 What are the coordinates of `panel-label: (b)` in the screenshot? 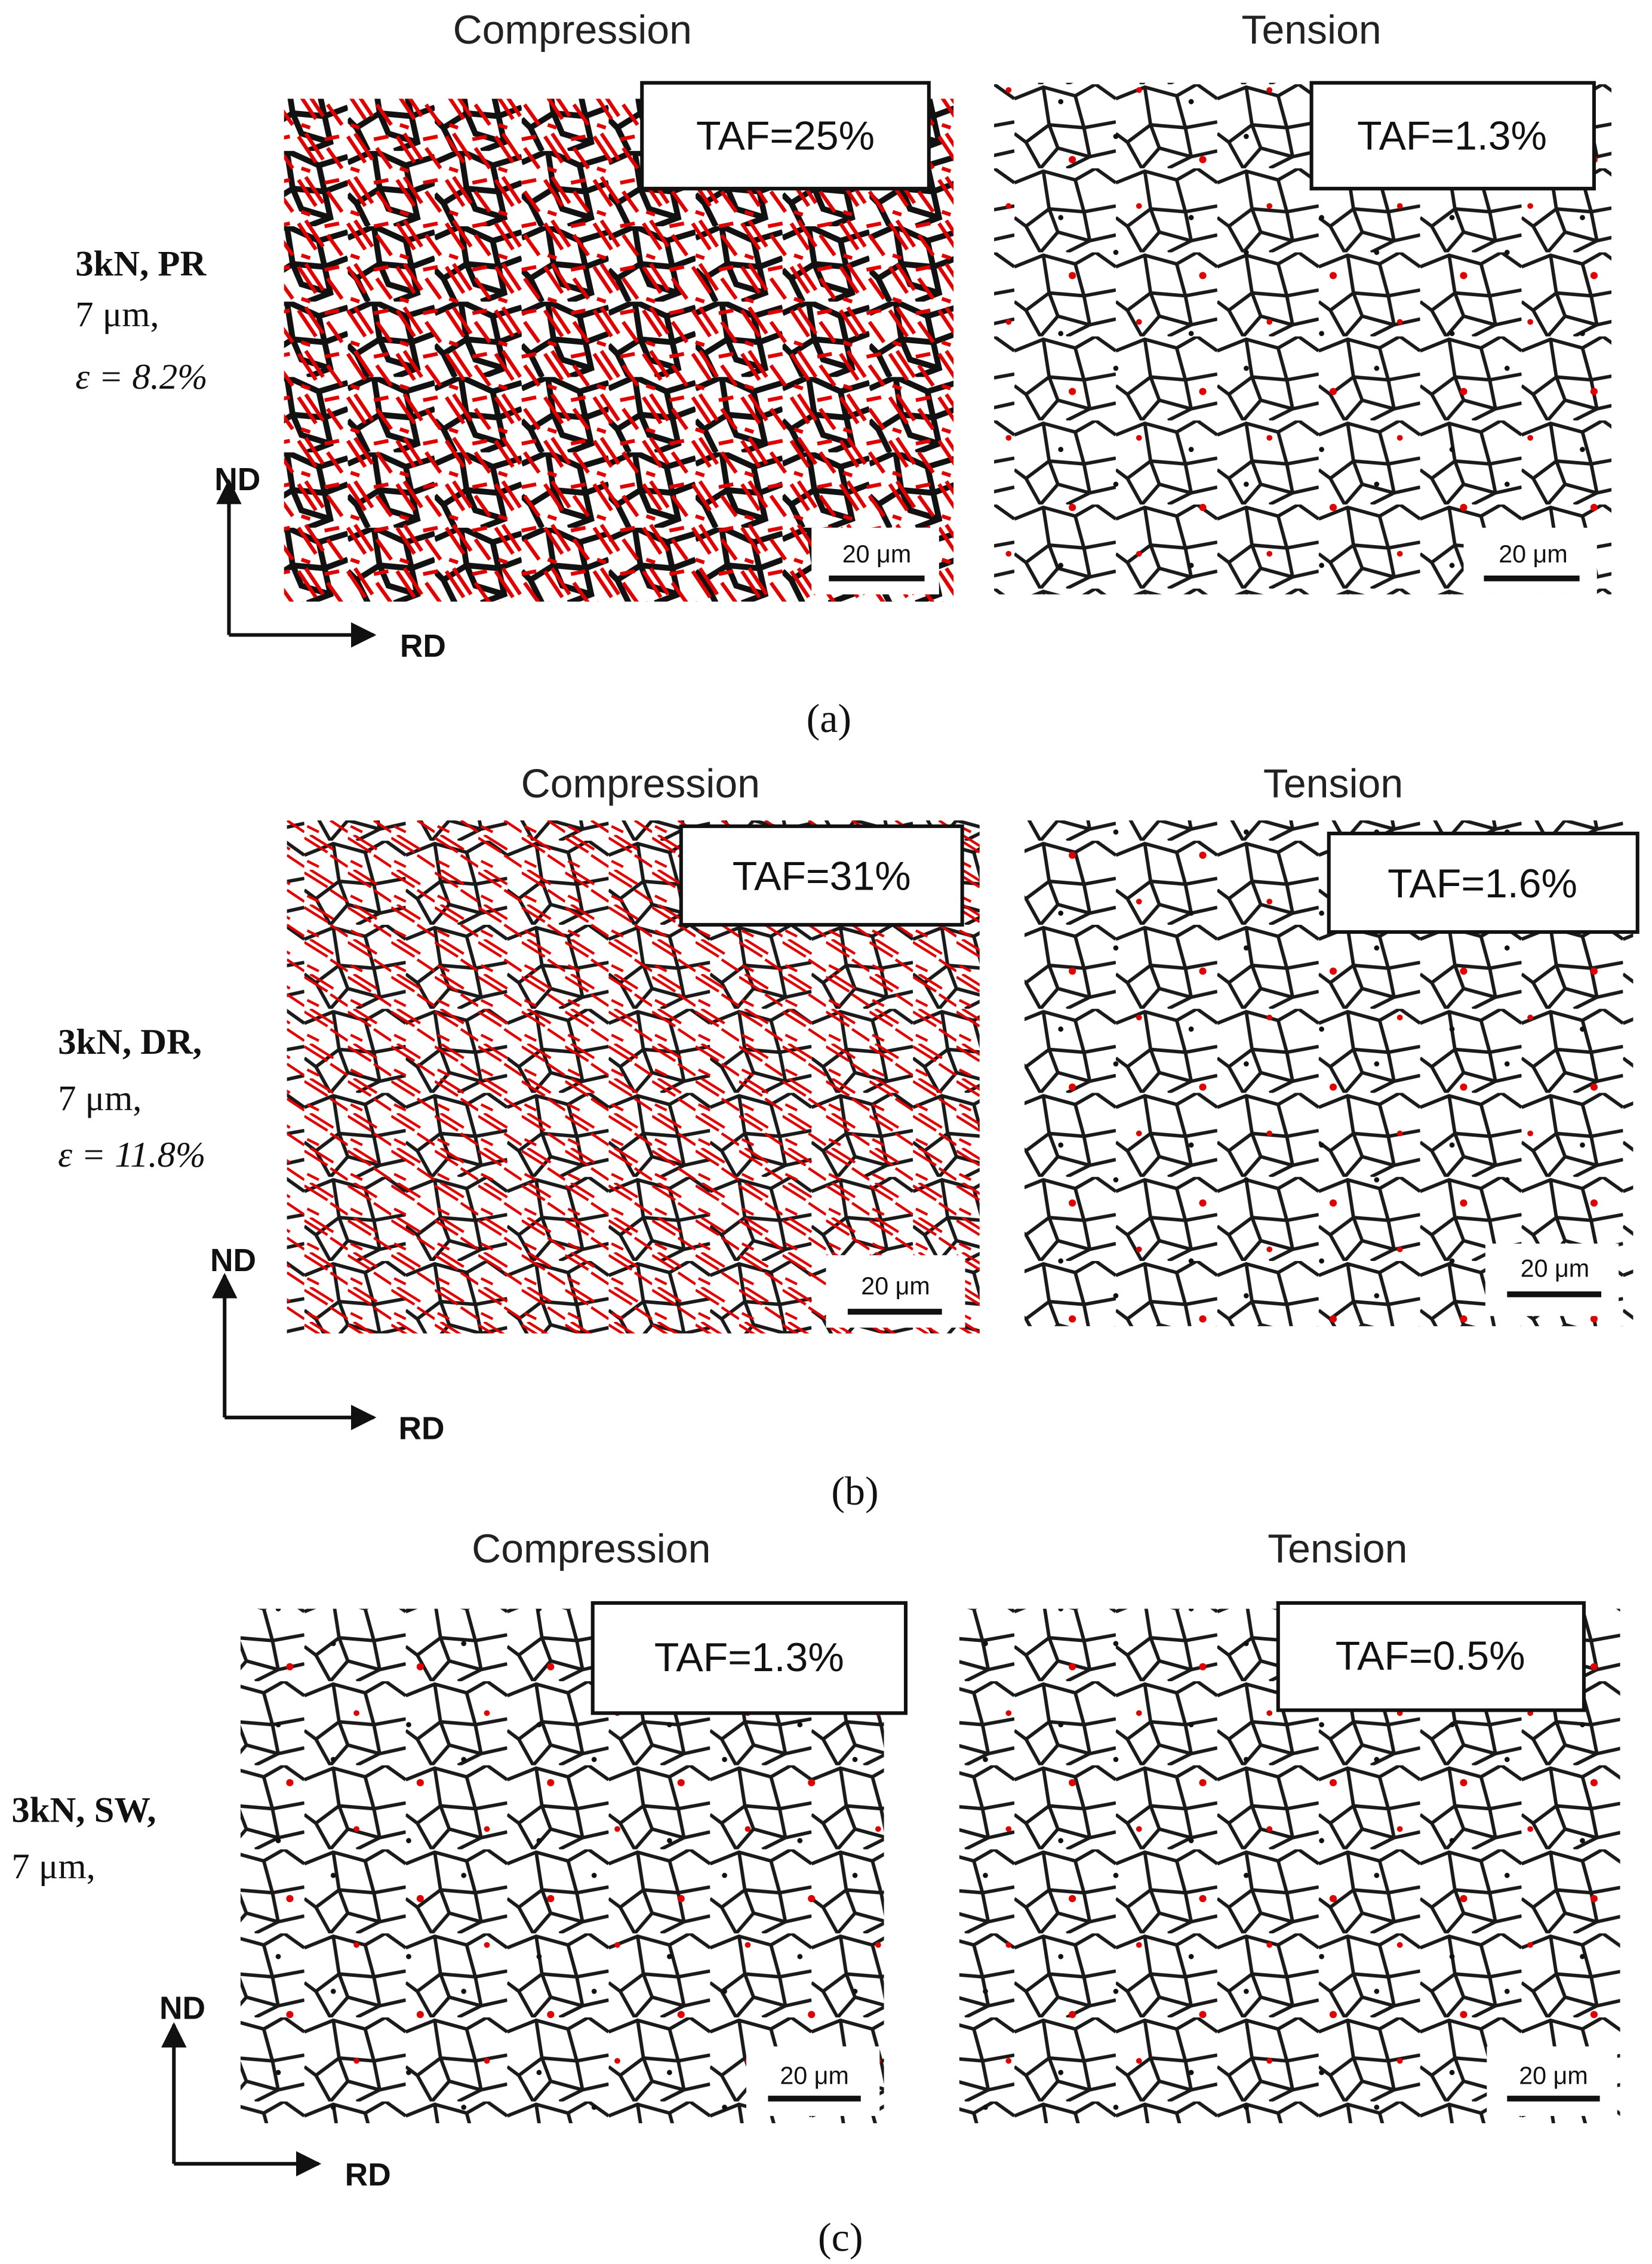 It's located at (854, 1491).